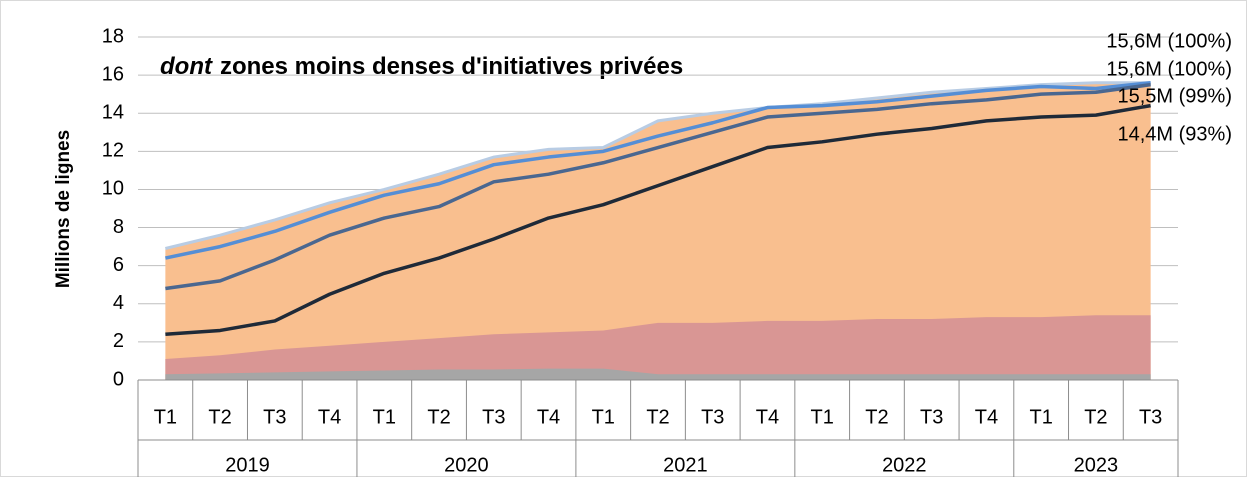 This screenshot has width=1247, height=477. Describe the element at coordinates (118, 341) in the screenshot. I see `y-tick-label: 2` at that location.